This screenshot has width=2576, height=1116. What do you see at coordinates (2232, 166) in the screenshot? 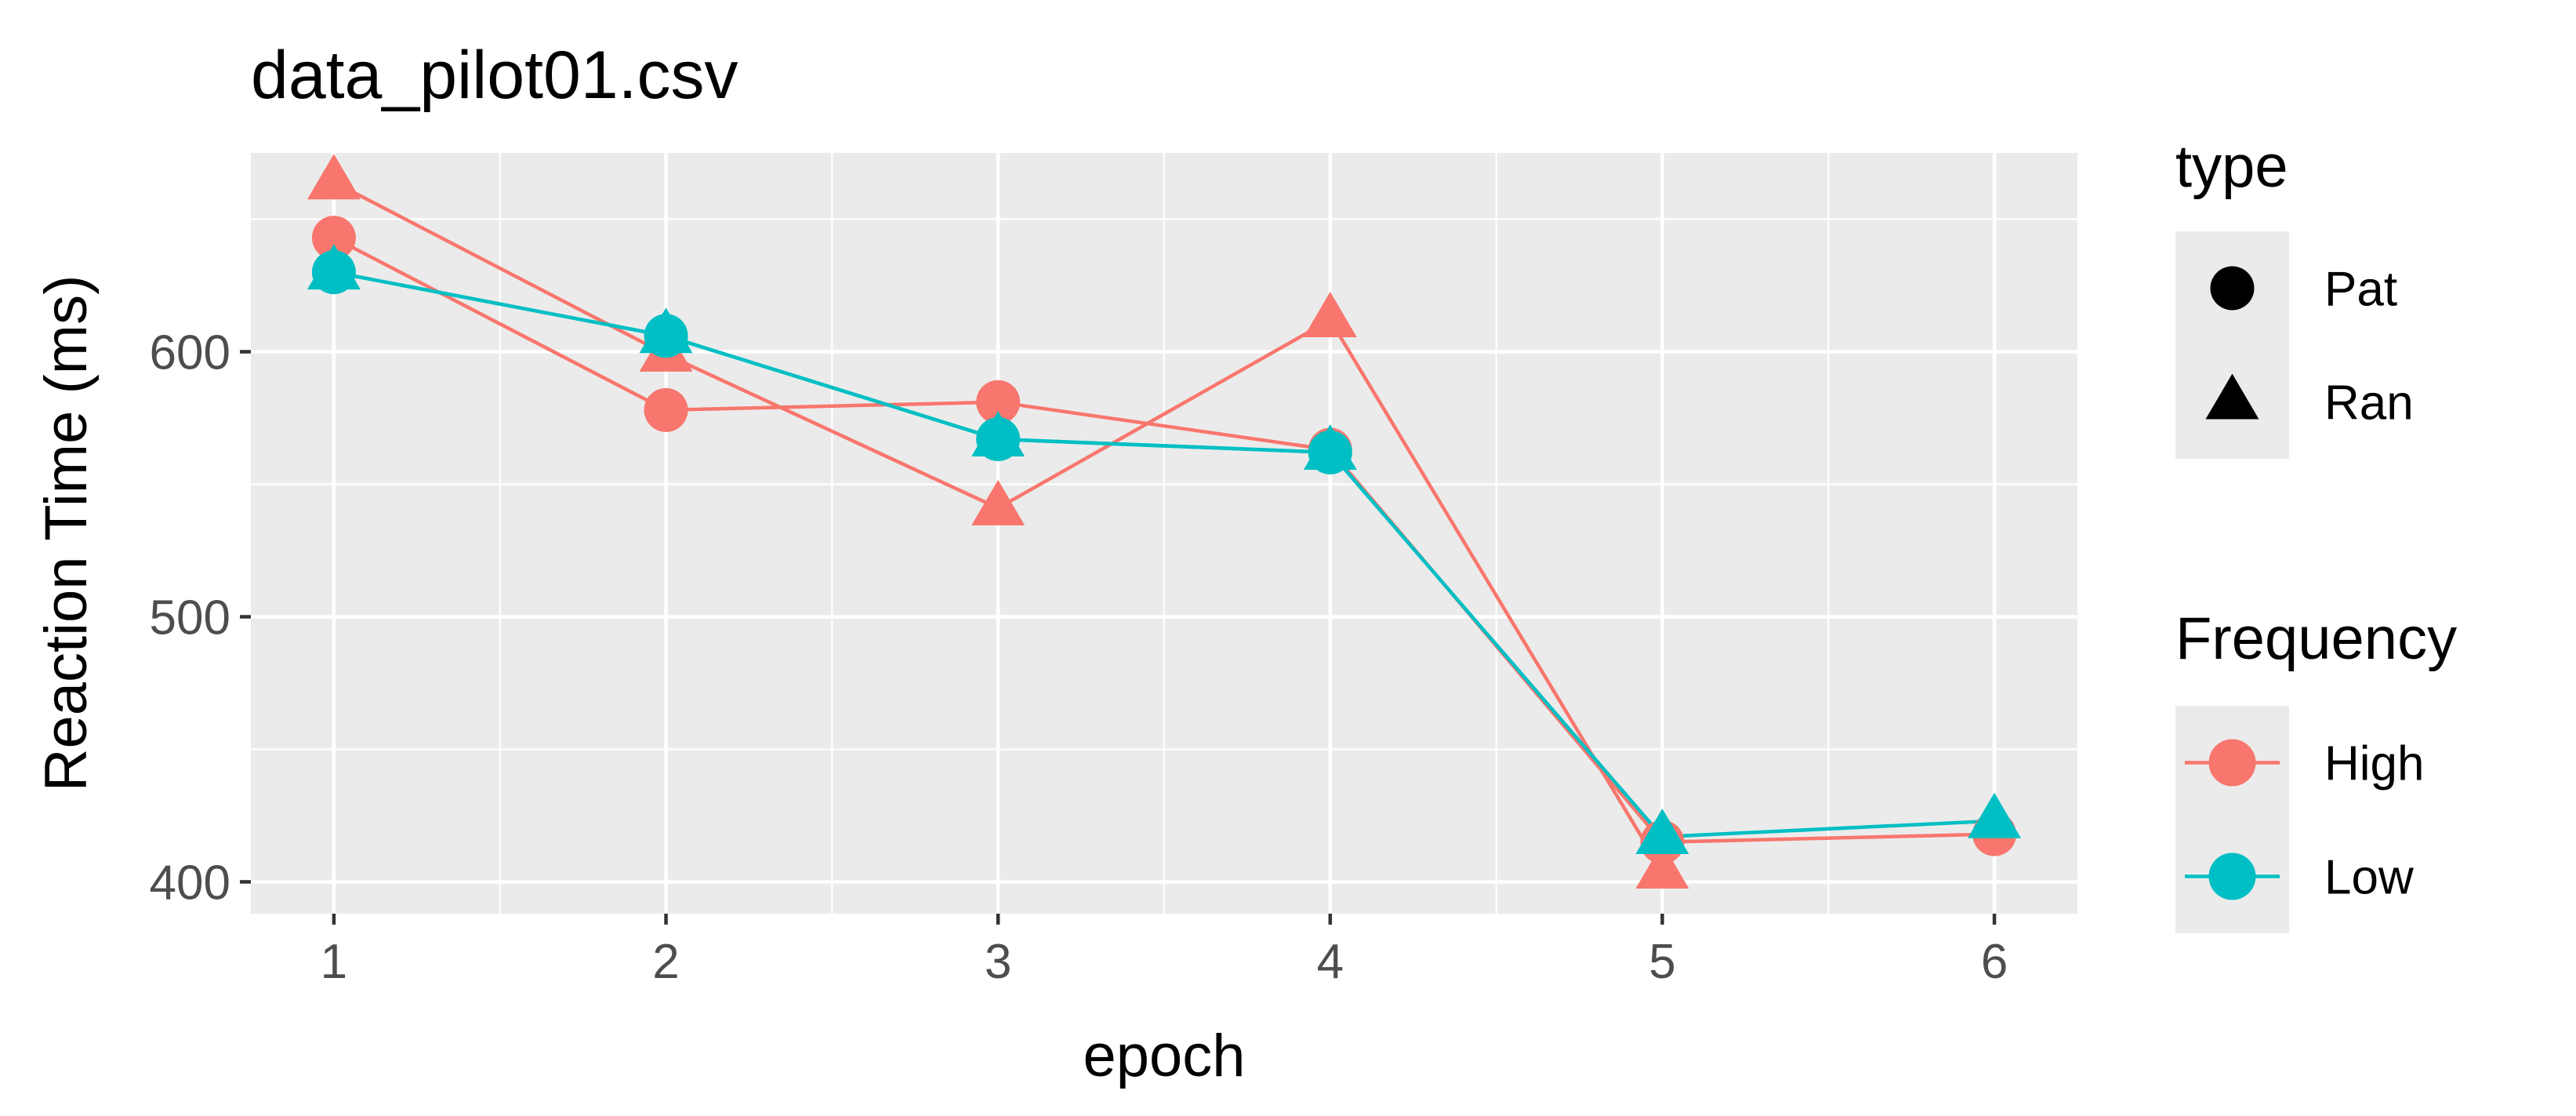
I see `legend-title-type: type` at bounding box center [2232, 166].